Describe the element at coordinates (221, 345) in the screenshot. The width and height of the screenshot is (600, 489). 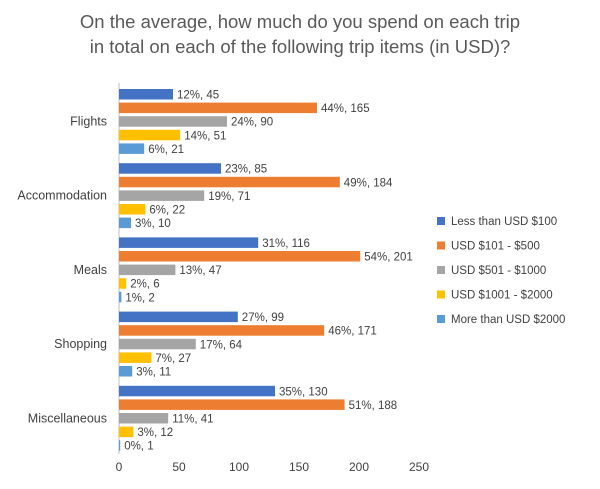
I see `data-label: 17%, 64` at that location.